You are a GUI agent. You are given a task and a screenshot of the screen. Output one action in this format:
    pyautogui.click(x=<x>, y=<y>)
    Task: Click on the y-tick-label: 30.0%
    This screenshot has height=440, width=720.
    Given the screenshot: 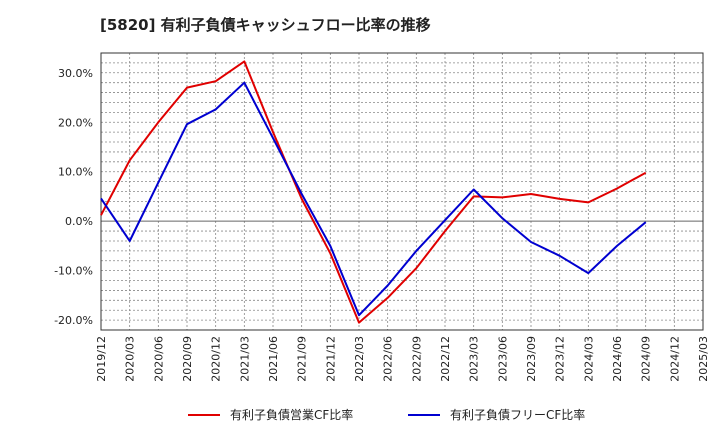 What is the action you would take?
    pyautogui.click(x=75, y=73)
    